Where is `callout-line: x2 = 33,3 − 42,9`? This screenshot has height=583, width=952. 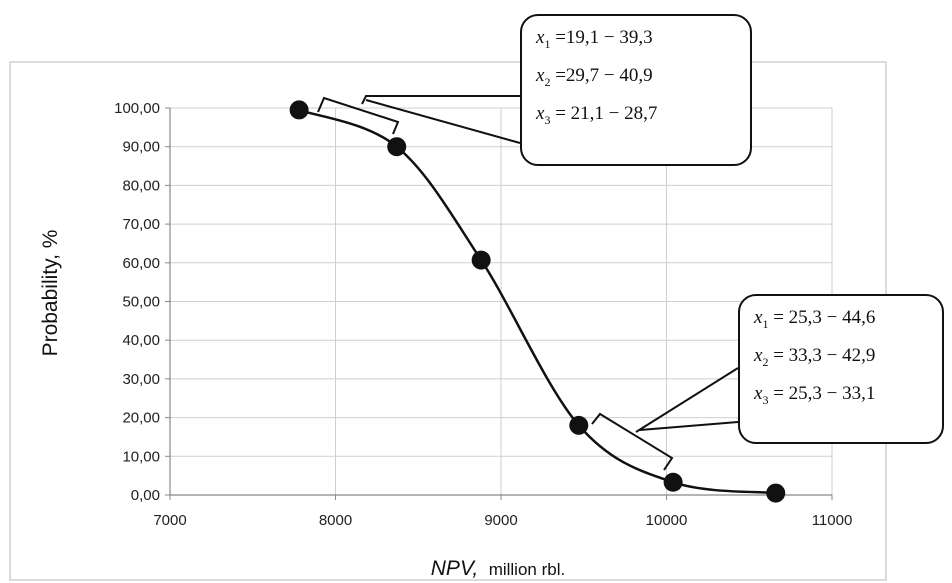
callout-line: x2 = 33,3 − 42,9 is located at coordinates (841, 359).